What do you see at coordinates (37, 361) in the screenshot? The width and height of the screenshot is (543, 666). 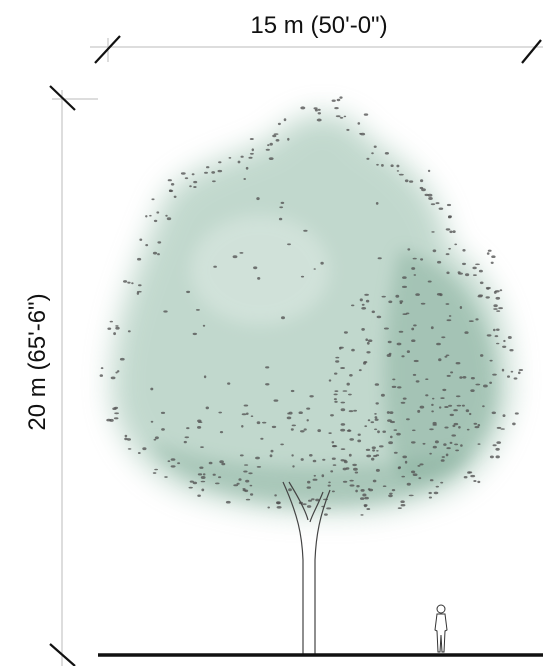 I see `height-label: 20 m (65'-6")` at bounding box center [37, 361].